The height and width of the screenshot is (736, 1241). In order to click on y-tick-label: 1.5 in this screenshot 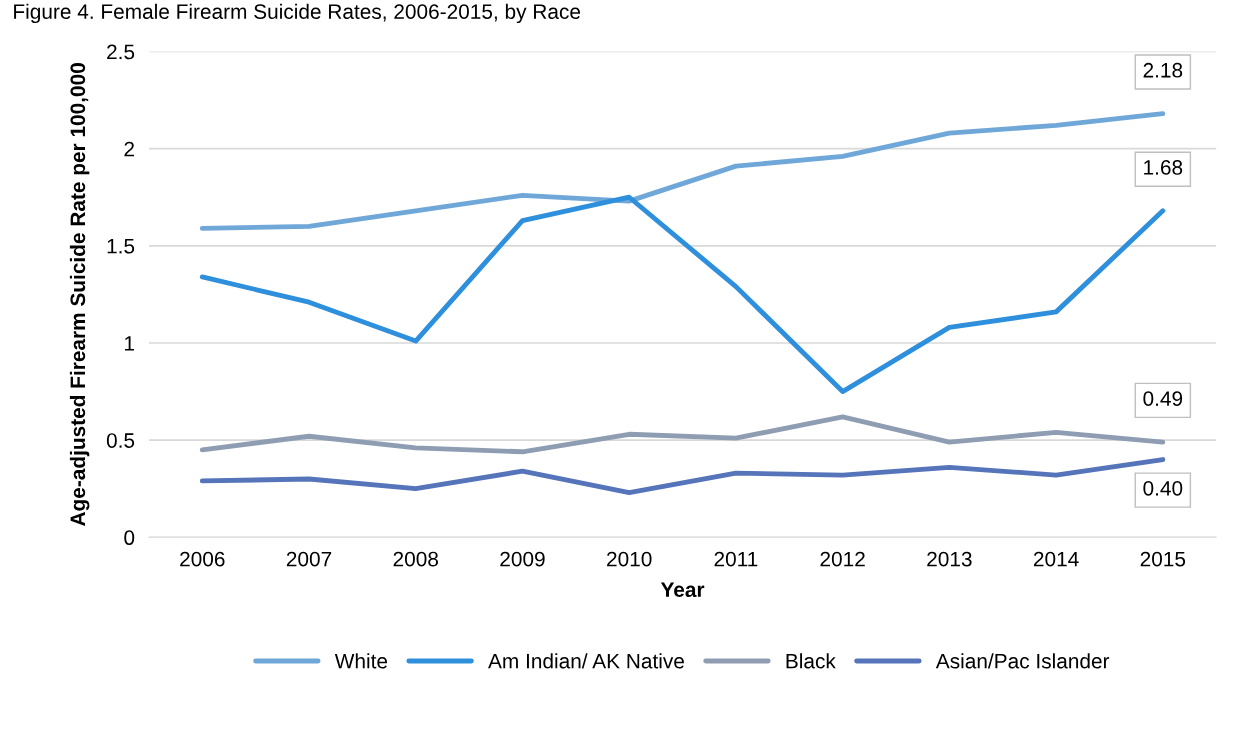, I will do `click(121, 246)`.